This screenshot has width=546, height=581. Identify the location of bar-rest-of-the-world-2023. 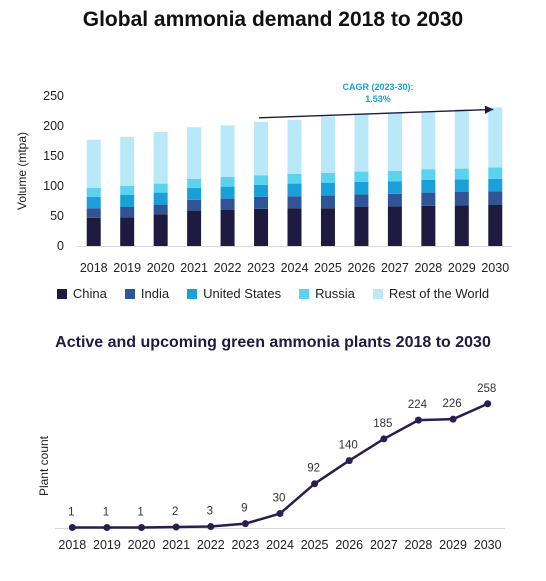
(261, 148).